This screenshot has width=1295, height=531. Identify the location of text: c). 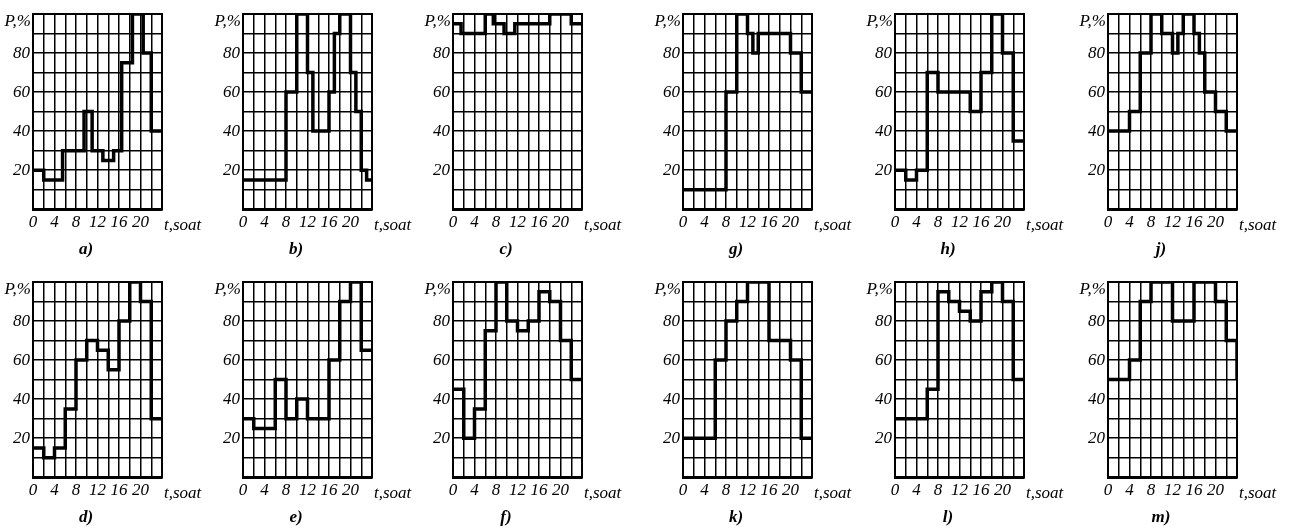
(506, 249).